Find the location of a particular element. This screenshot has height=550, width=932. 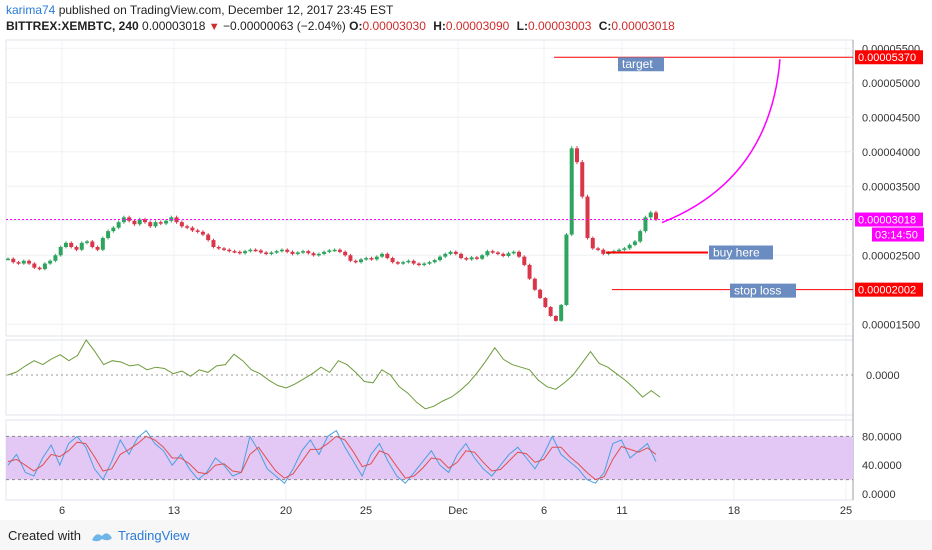

price-label: 0.00002002 is located at coordinates (887, 291).